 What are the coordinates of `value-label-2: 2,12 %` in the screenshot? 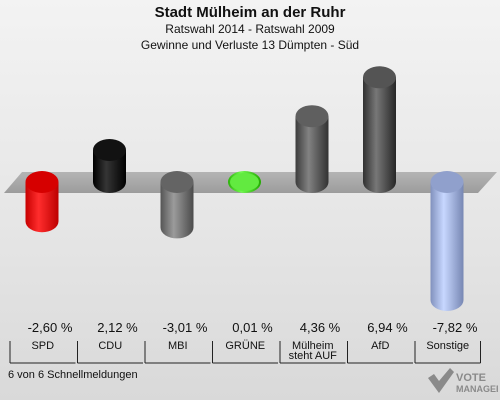 It's located at (117, 327).